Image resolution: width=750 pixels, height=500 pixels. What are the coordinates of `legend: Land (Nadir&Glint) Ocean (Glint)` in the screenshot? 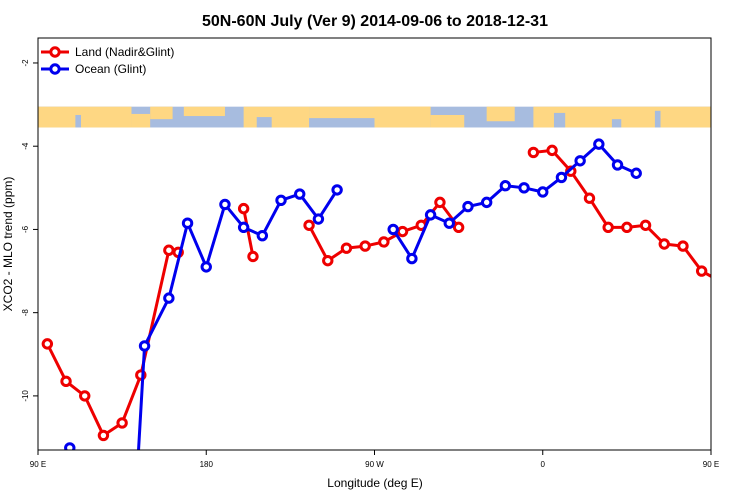 It's located at (107, 60).